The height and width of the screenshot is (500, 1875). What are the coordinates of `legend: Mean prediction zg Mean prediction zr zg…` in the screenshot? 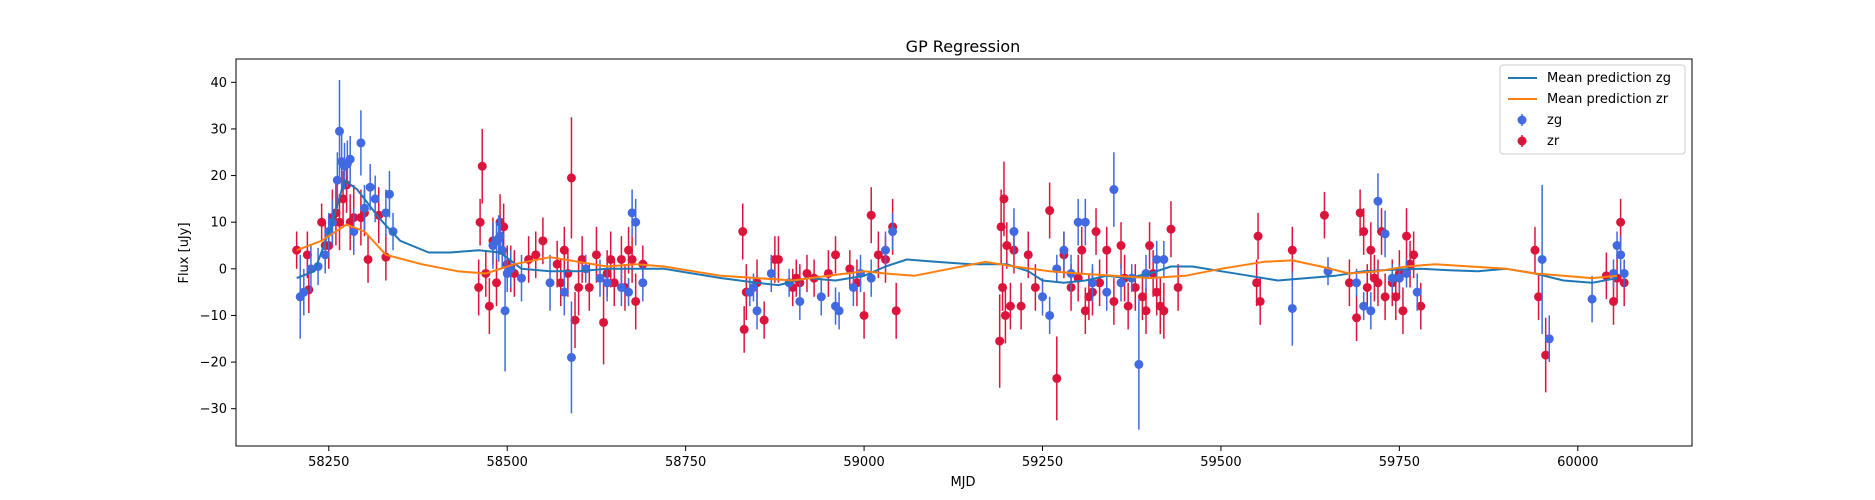 It's located at (1592, 109).